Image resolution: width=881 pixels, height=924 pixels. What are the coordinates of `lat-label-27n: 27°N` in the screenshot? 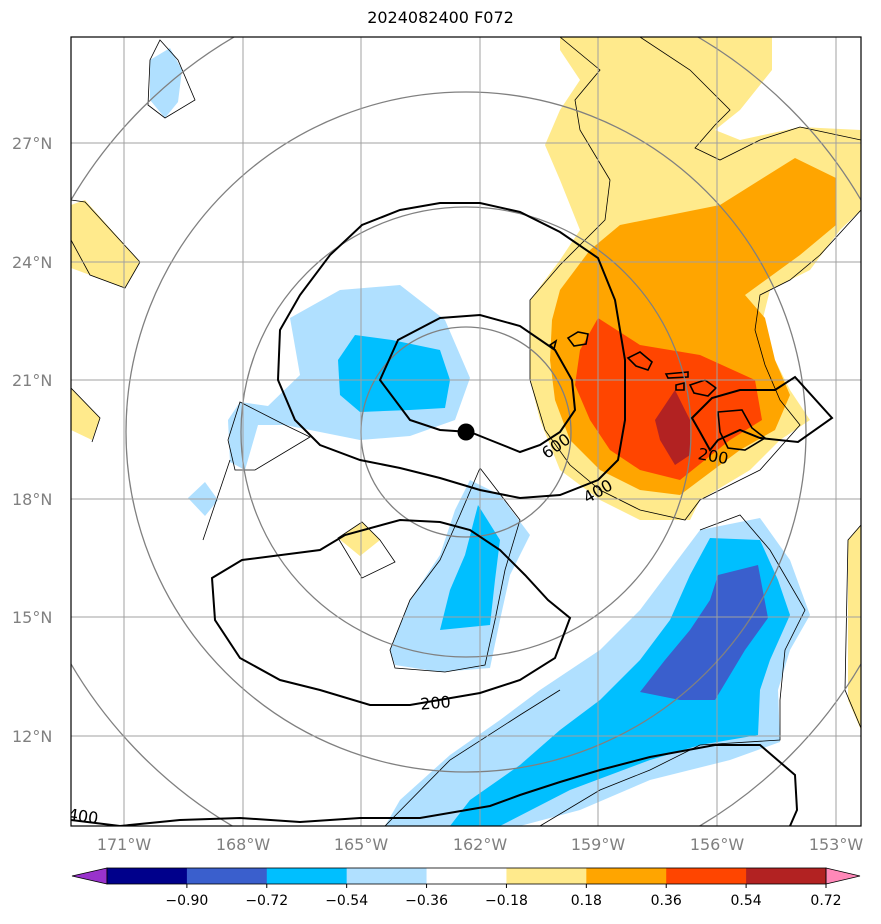 It's located at (32, 143).